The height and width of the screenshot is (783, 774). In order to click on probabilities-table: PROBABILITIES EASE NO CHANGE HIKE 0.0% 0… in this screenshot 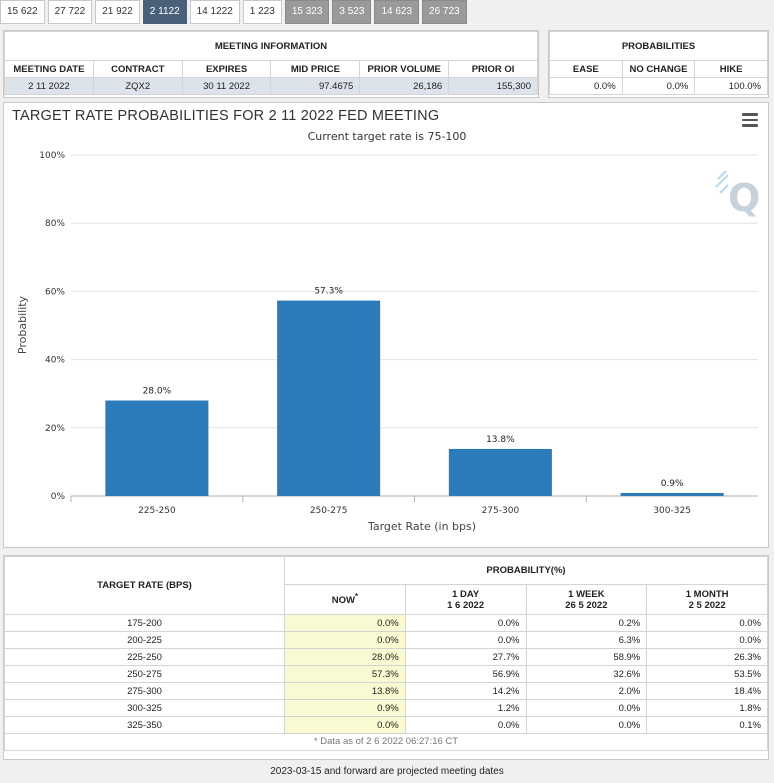, I will do `click(658, 63)`.